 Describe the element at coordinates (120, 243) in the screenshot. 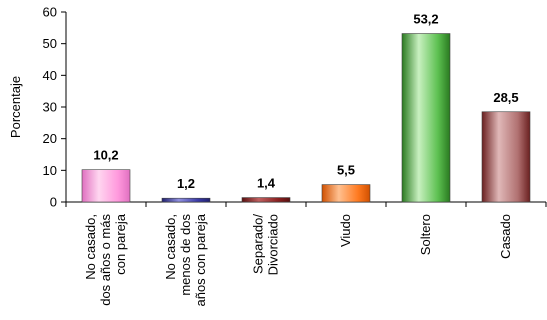

I see `x-tick-label-line: con pareja` at that location.